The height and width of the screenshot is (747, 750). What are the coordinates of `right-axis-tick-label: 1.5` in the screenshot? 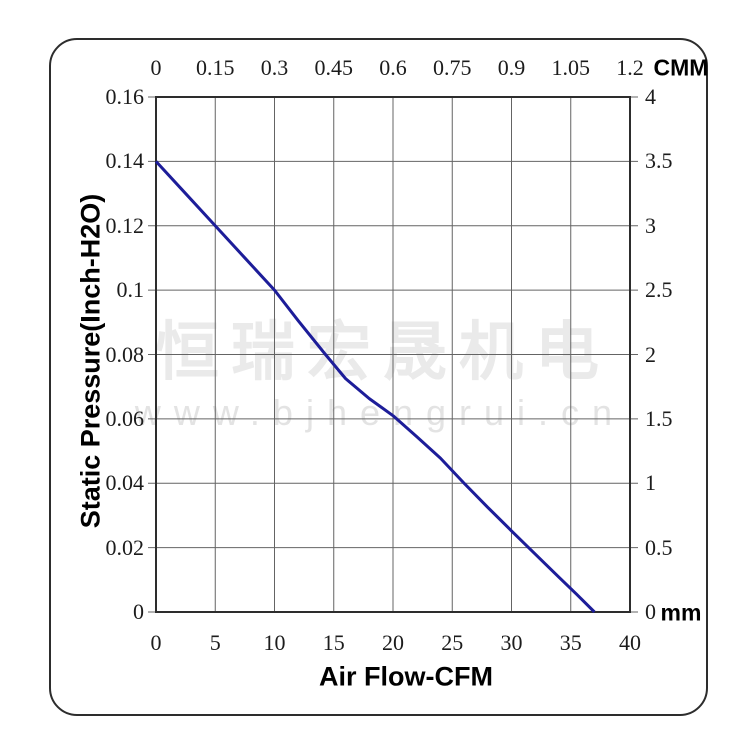 It's located at (659, 418).